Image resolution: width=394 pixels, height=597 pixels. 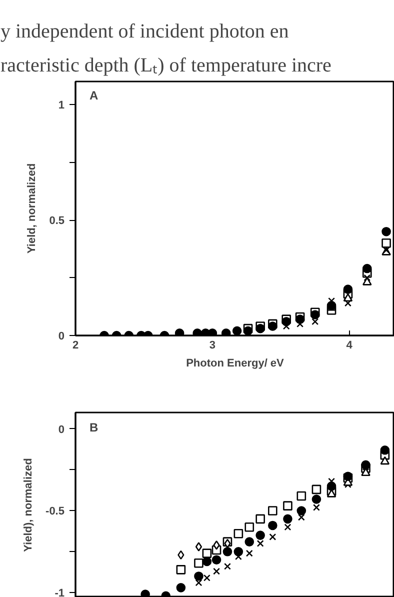 I want to click on x-axis-title: Photon Energy/ eV, so click(x=235, y=364).